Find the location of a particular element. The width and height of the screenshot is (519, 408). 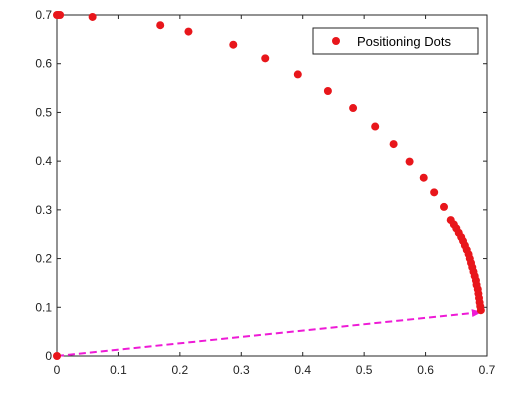

y-tick-label: 0.2 is located at coordinates (43, 259).